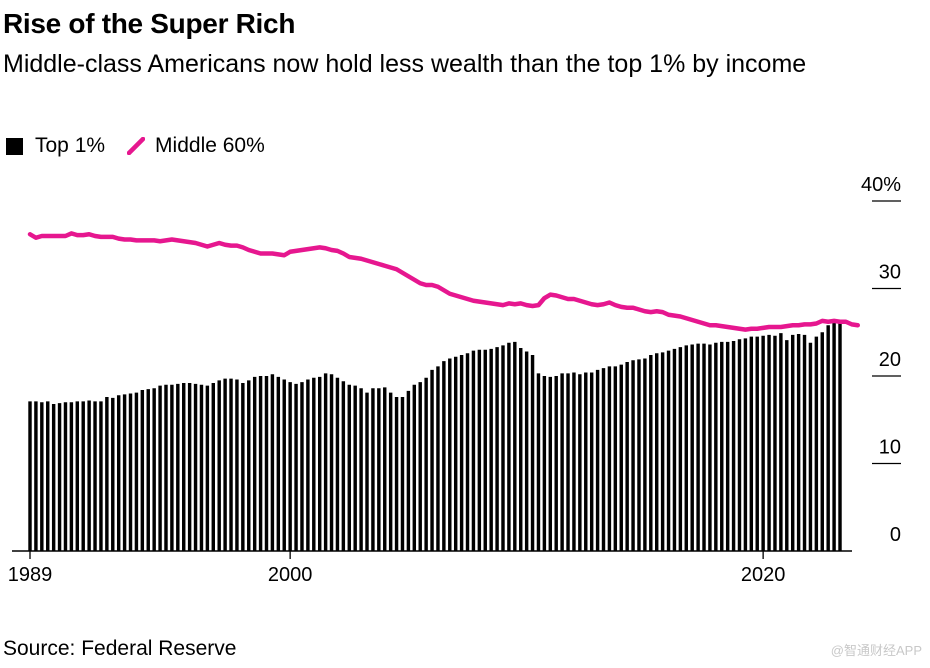  What do you see at coordinates (146, 146) in the screenshot?
I see `chart-legend: Top 1% Middle 60%` at bounding box center [146, 146].